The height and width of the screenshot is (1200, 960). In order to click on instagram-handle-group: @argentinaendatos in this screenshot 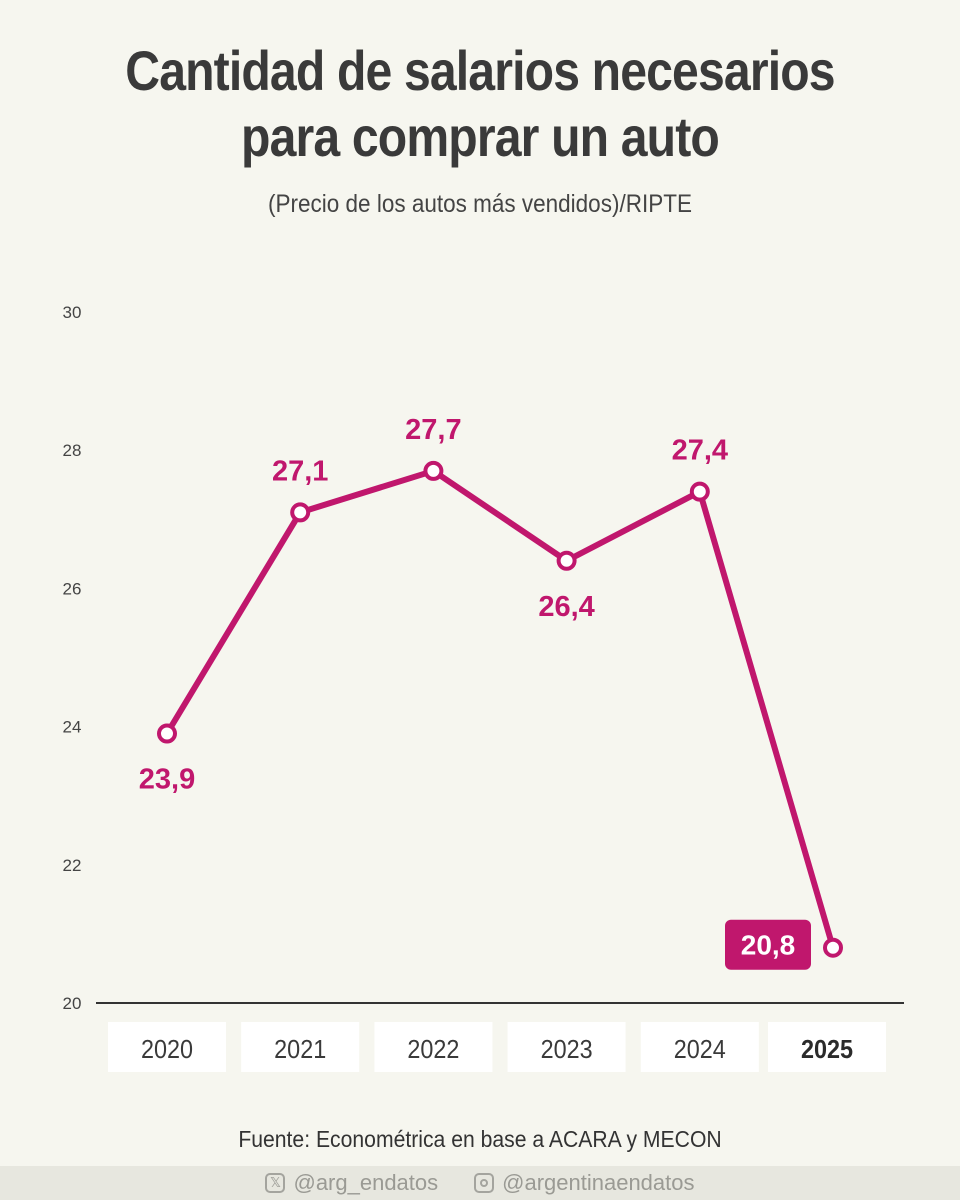, I will do `click(584, 1183)`.